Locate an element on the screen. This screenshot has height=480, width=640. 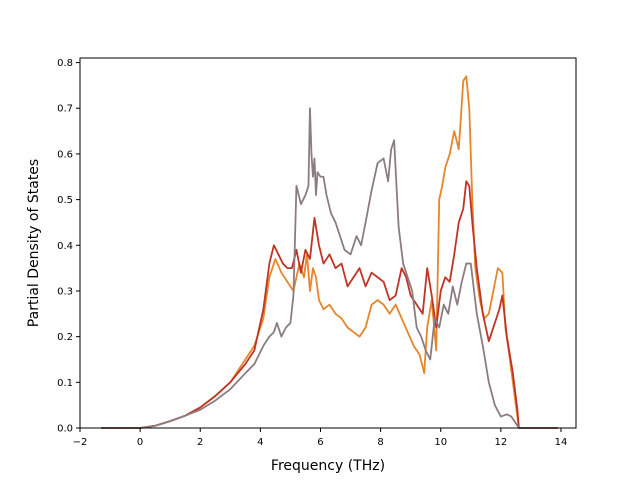
y-tick-label: 0.3 is located at coordinates (65, 291).